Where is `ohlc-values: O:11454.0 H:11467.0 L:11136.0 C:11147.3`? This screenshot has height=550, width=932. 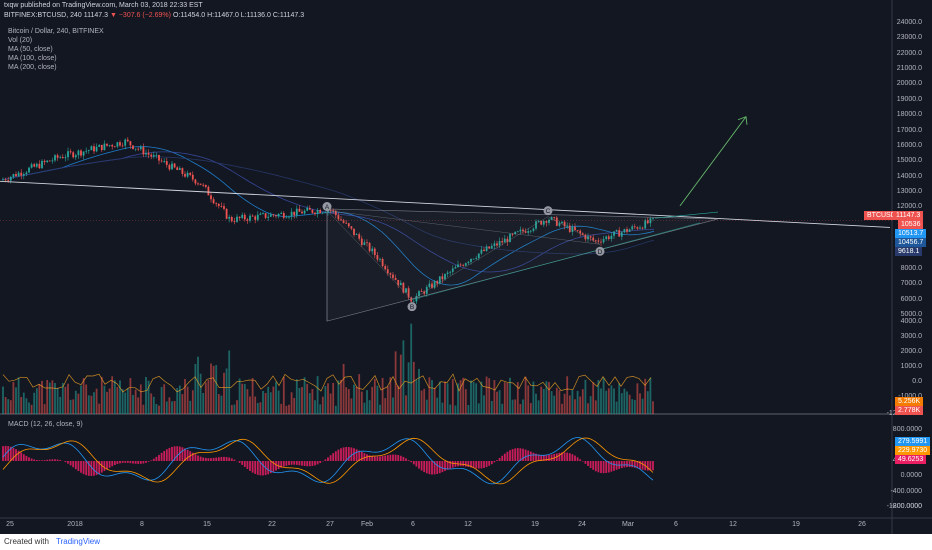
ohlc-values: O:11454.0 H:11467.0 L:11136.0 C:11147.3 is located at coordinates (238, 15).